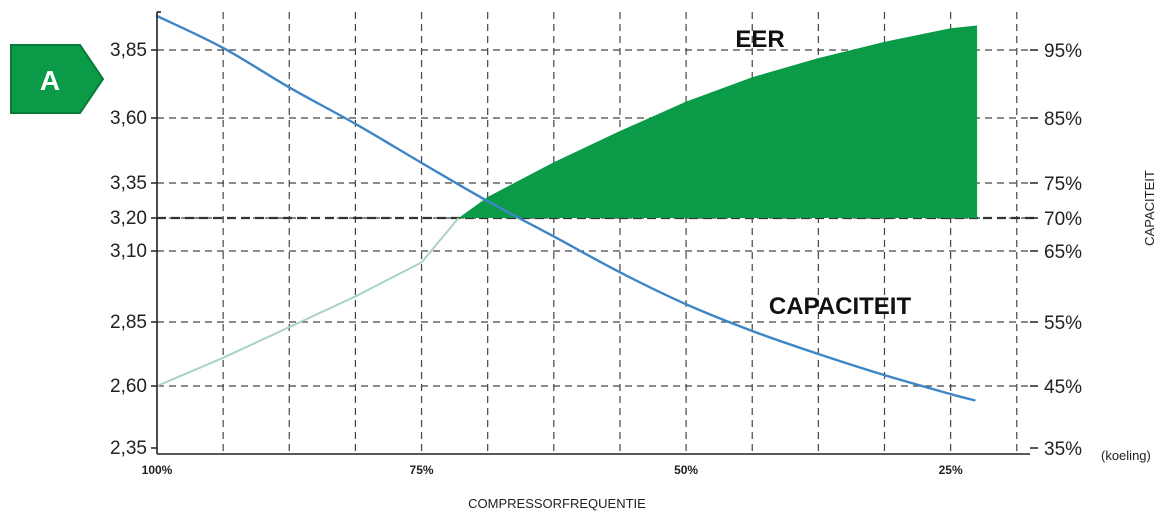 The height and width of the screenshot is (512, 1174). What do you see at coordinates (759, 39) in the screenshot?
I see `series-label-eer: EER` at bounding box center [759, 39].